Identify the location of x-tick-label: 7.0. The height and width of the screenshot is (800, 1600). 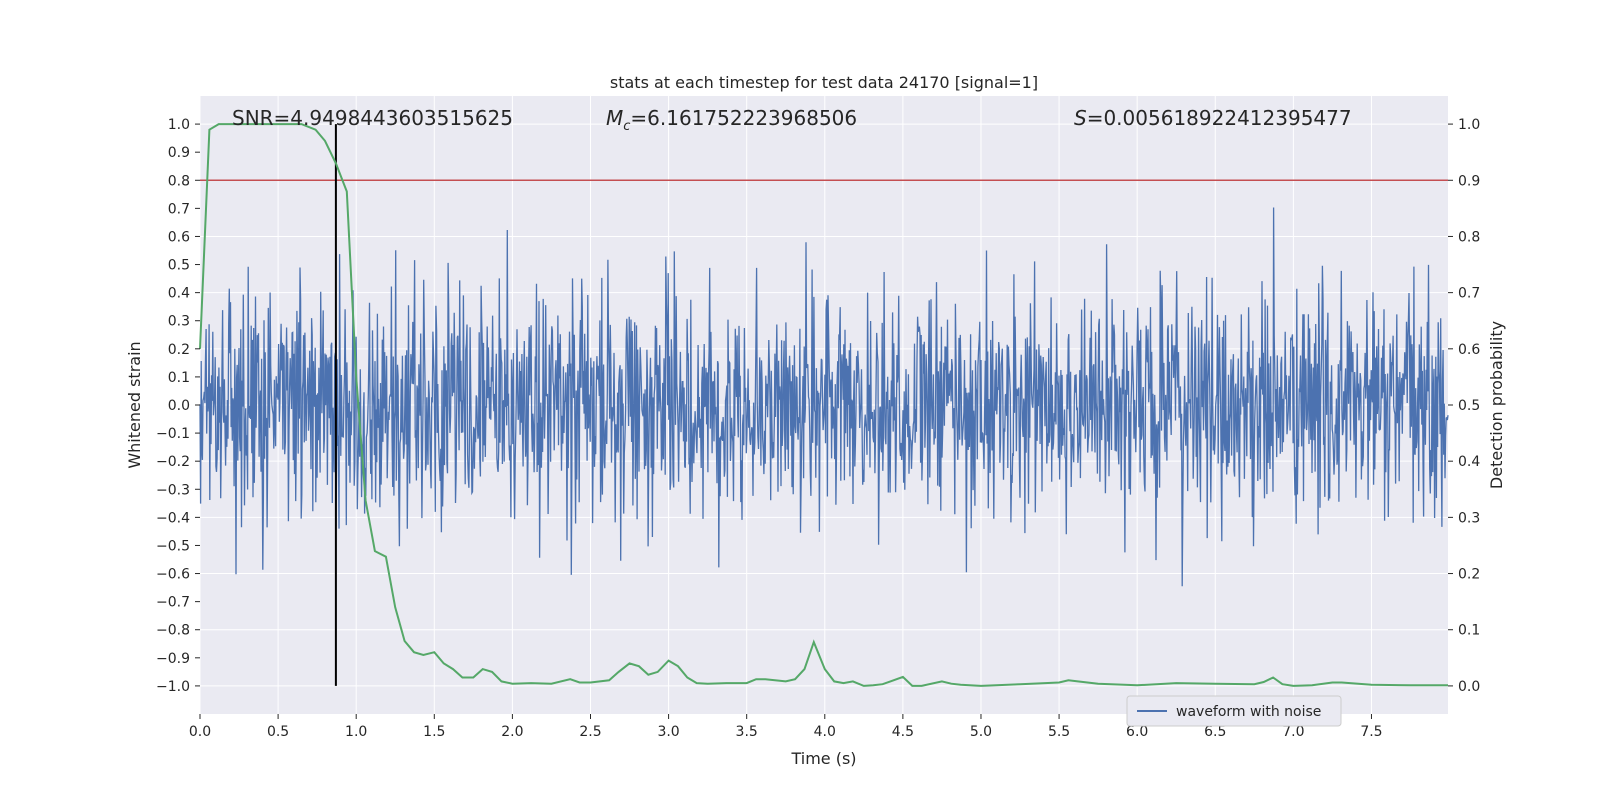
(1293, 732).